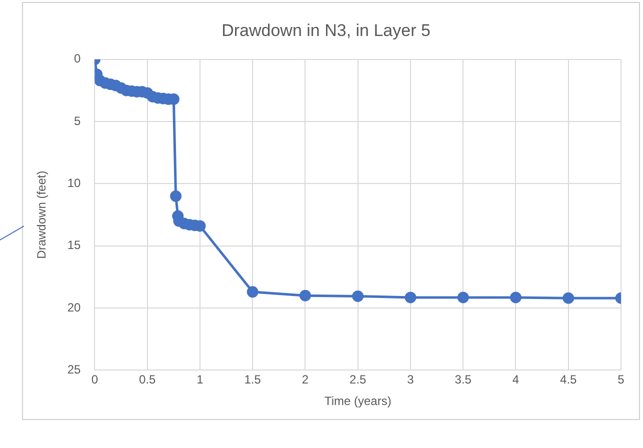 The width and height of the screenshot is (643, 448). What do you see at coordinates (358, 379) in the screenshot?
I see `x-tick-label: 2.5` at bounding box center [358, 379].